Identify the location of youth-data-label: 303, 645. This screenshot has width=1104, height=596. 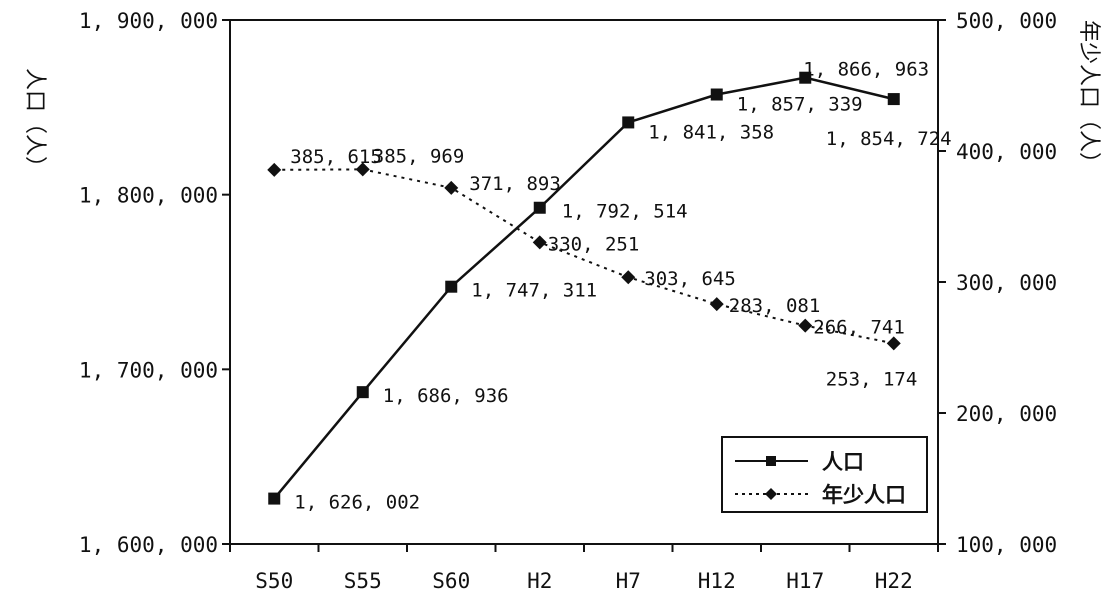
(690, 279).